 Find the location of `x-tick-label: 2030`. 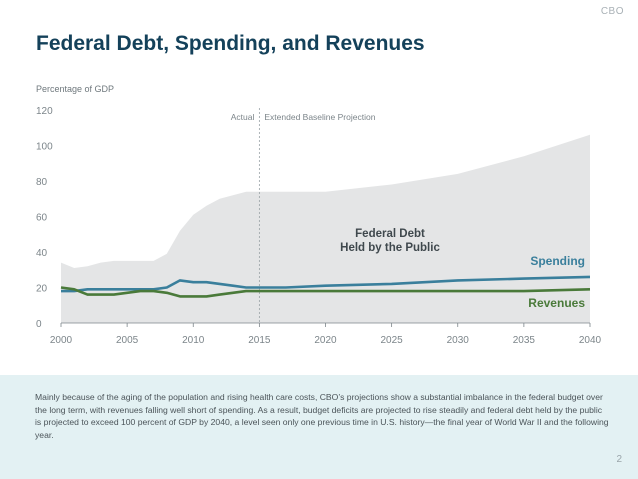

x-tick-label: 2030 is located at coordinates (458, 340).